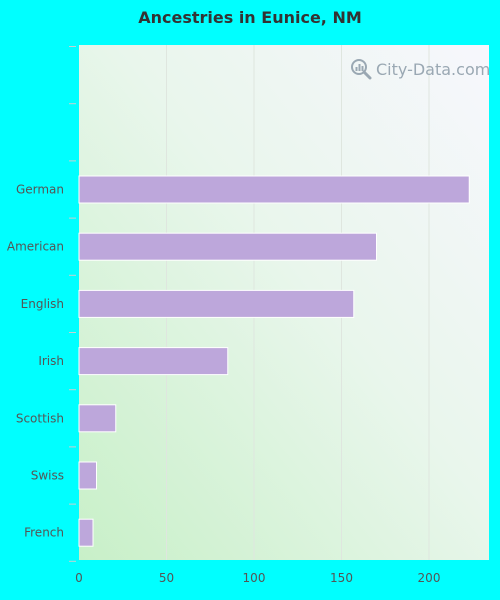  What do you see at coordinates (40, 190) in the screenshot?
I see `y-tick-label: German` at bounding box center [40, 190].